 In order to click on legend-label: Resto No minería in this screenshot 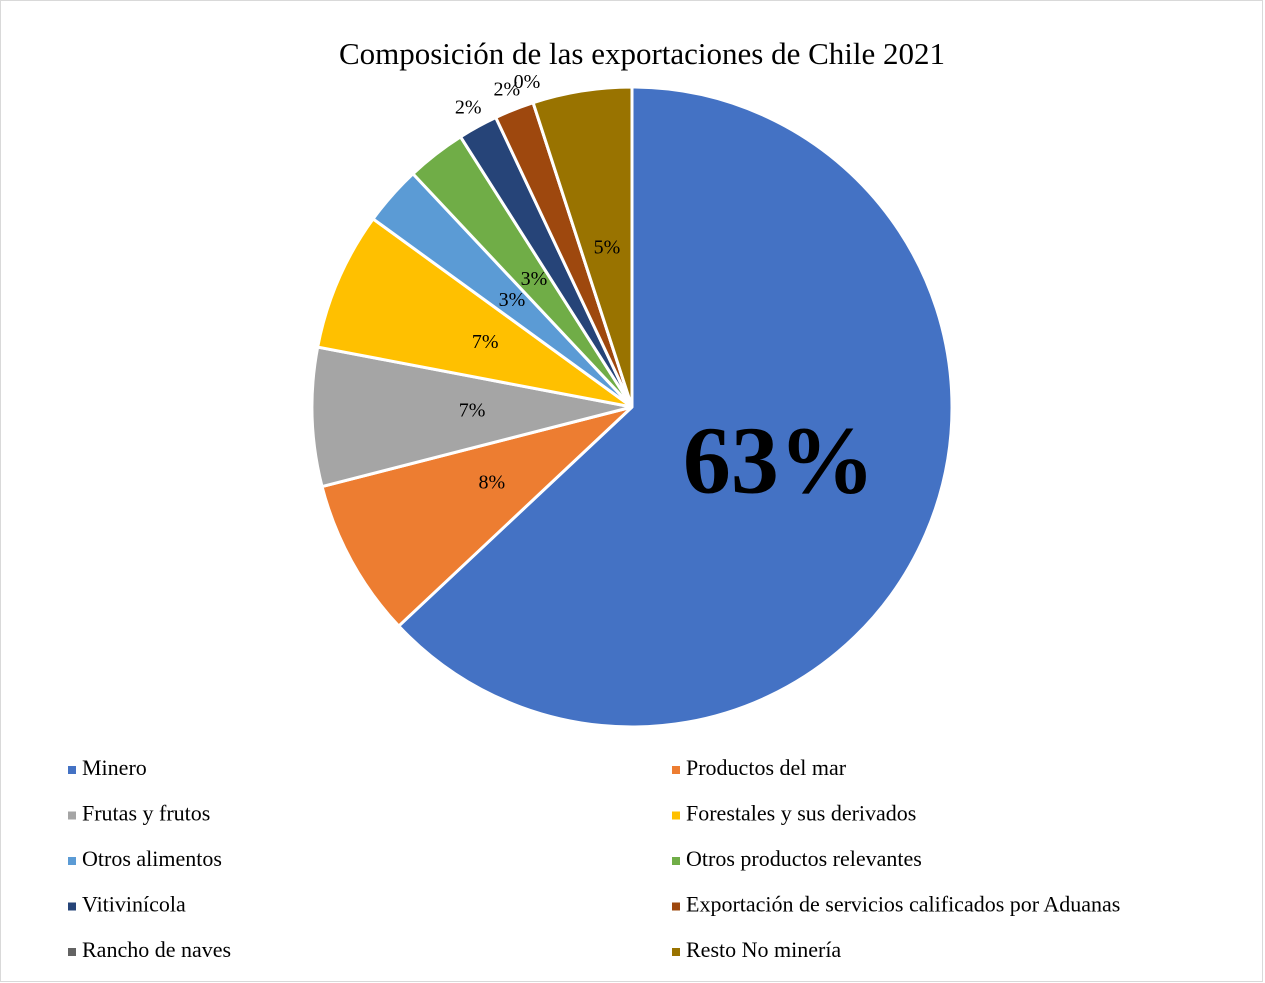, I will do `click(763, 949)`.